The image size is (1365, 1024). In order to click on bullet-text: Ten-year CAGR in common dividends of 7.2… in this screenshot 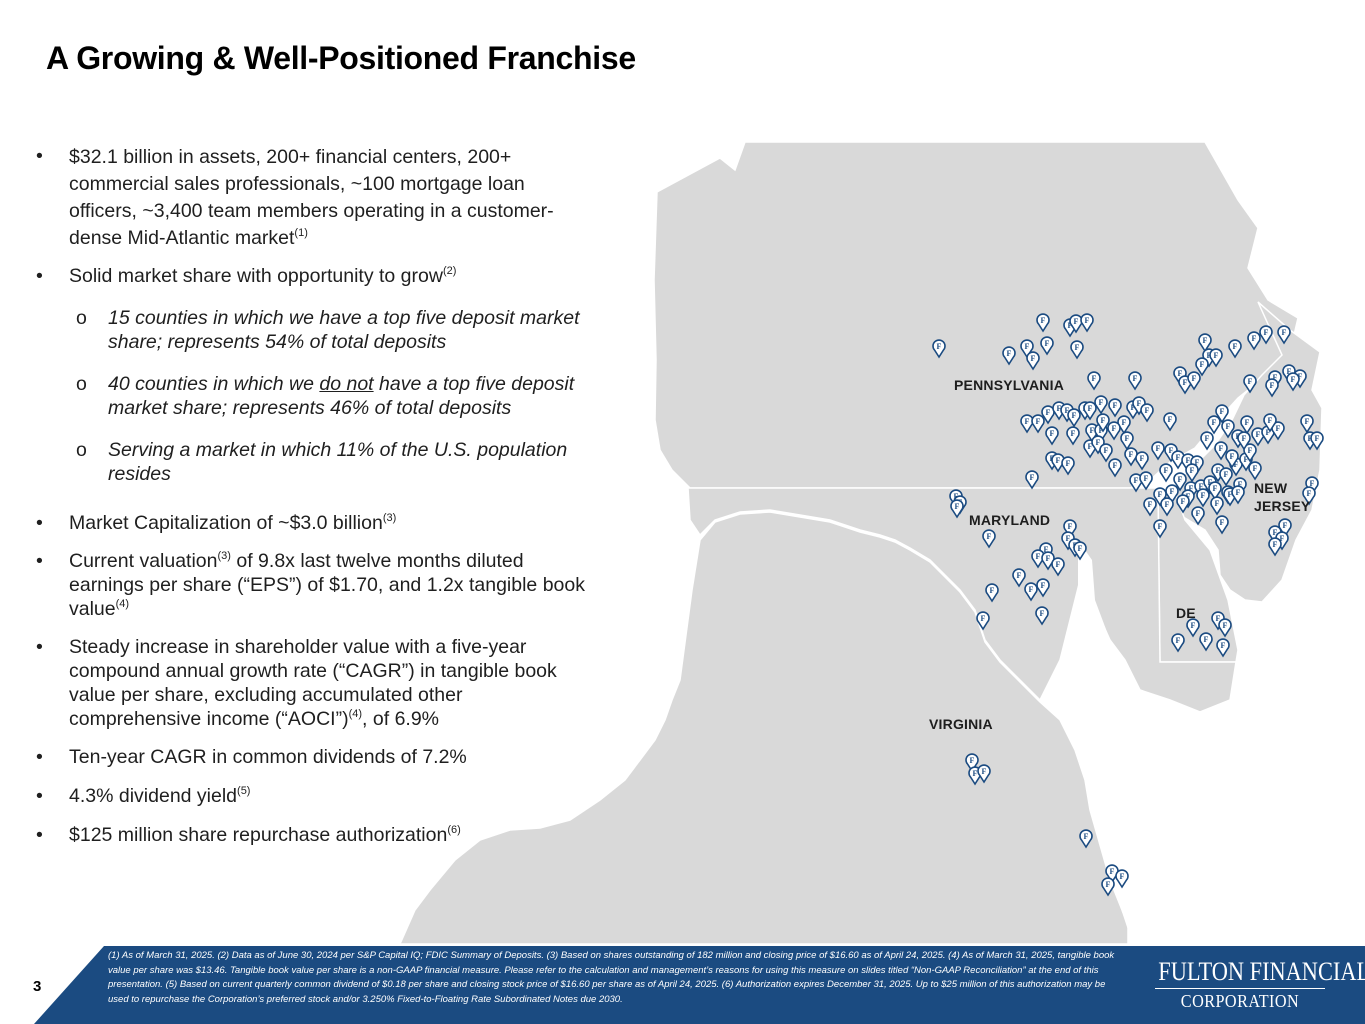, I will do `click(268, 757)`.